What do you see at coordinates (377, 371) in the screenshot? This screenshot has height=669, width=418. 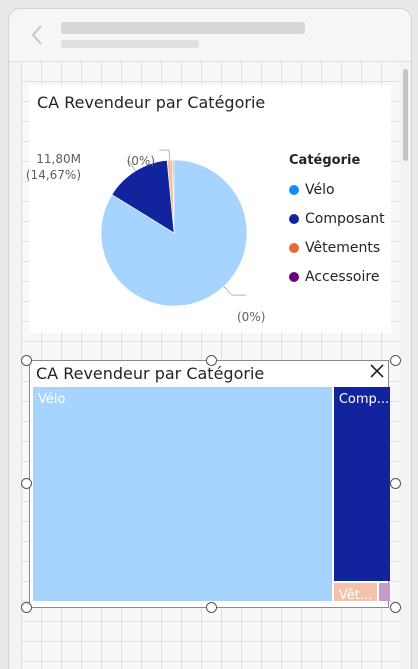 I see `close-icon` at bounding box center [377, 371].